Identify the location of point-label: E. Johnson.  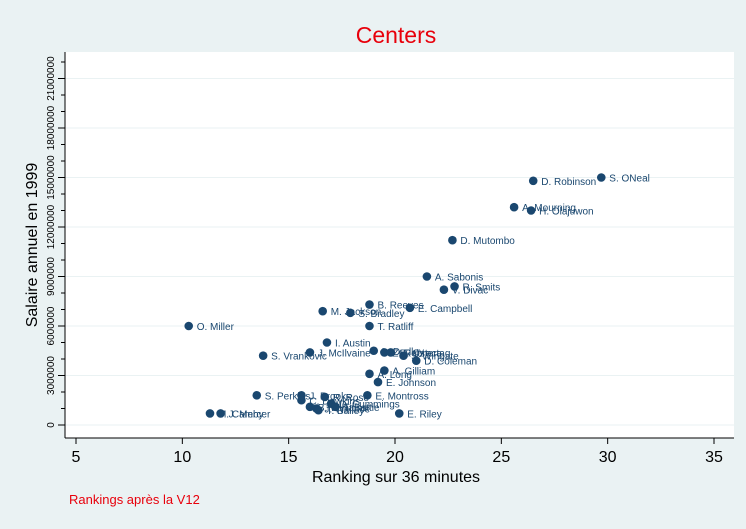
(411, 383).